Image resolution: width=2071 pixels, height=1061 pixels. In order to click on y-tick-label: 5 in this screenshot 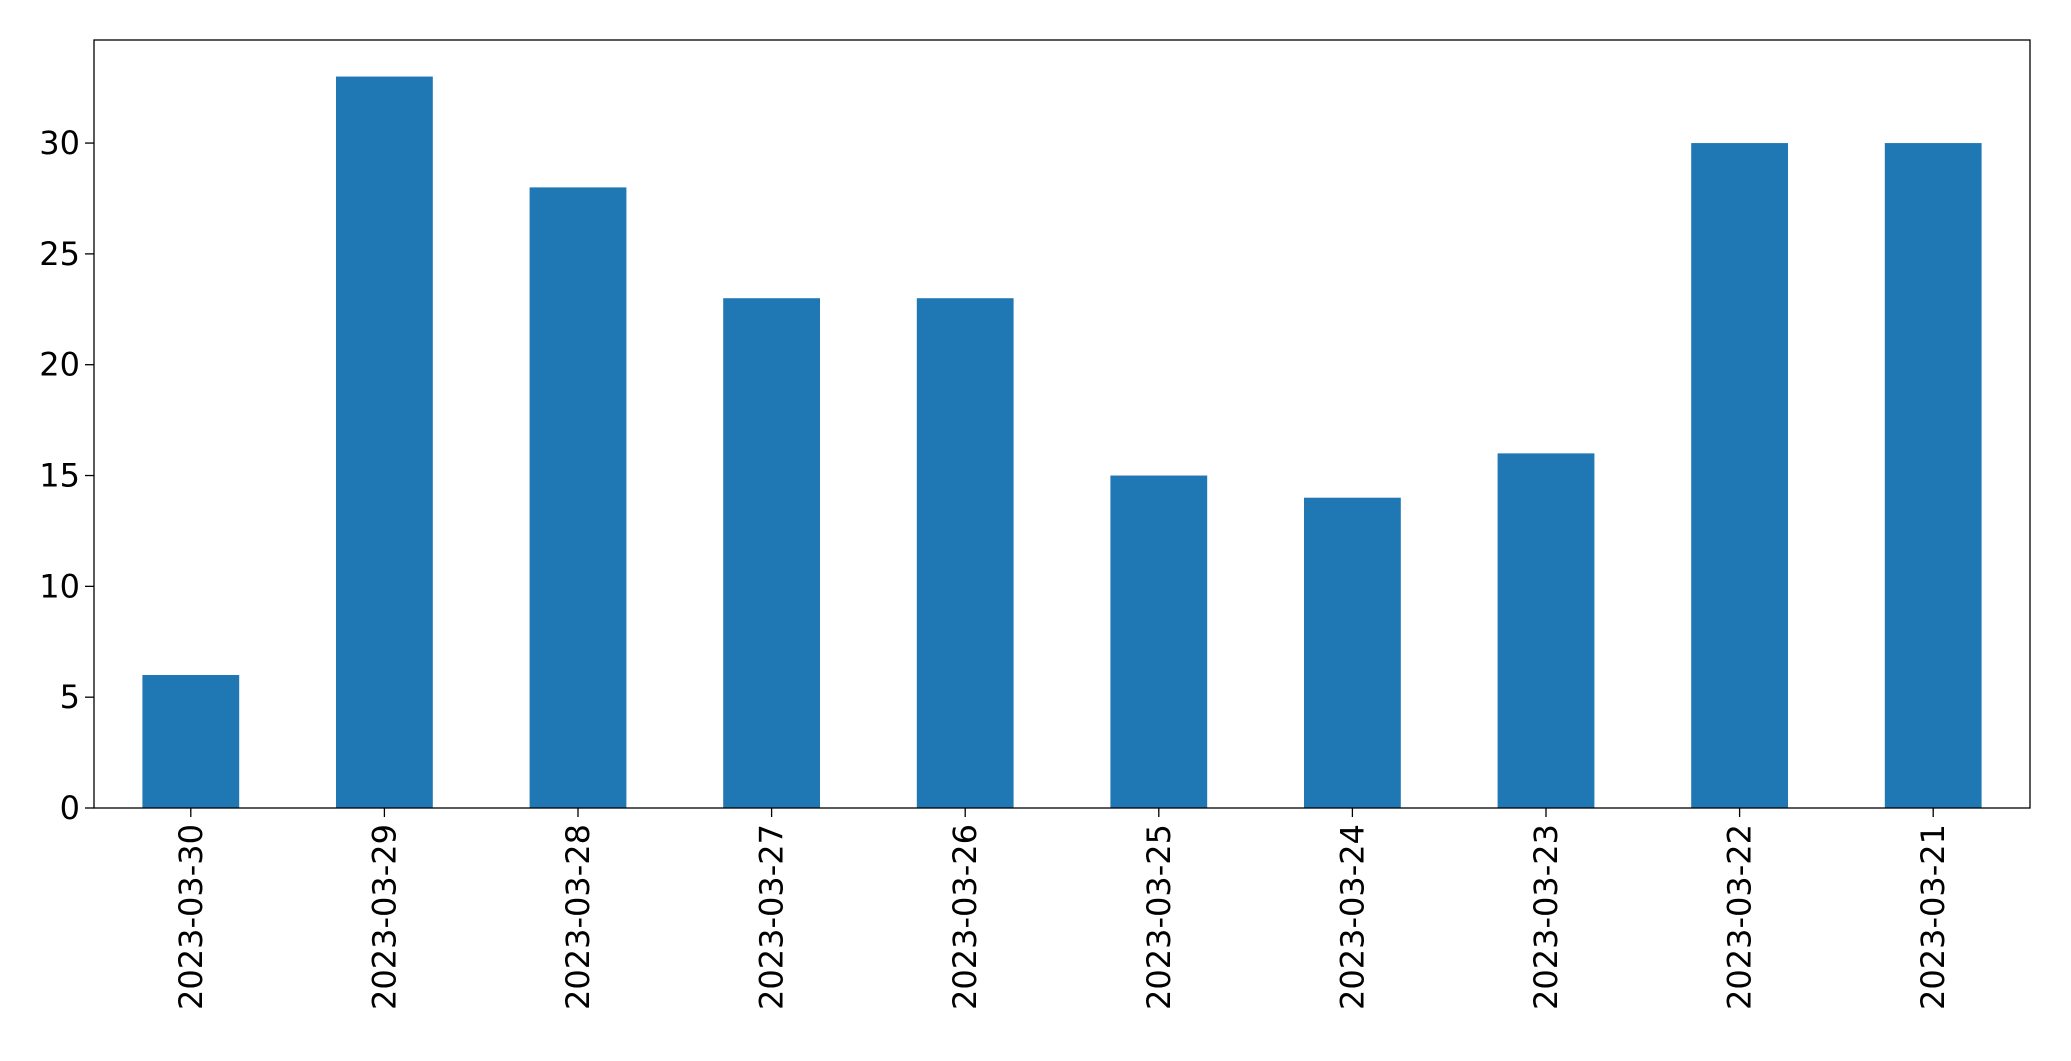, I will do `click(70, 697)`.